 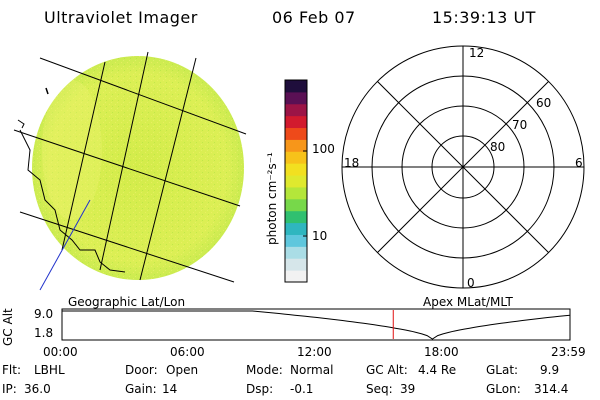 What do you see at coordinates (312, 370) in the screenshot?
I see `status-mode-value: Normal` at bounding box center [312, 370].